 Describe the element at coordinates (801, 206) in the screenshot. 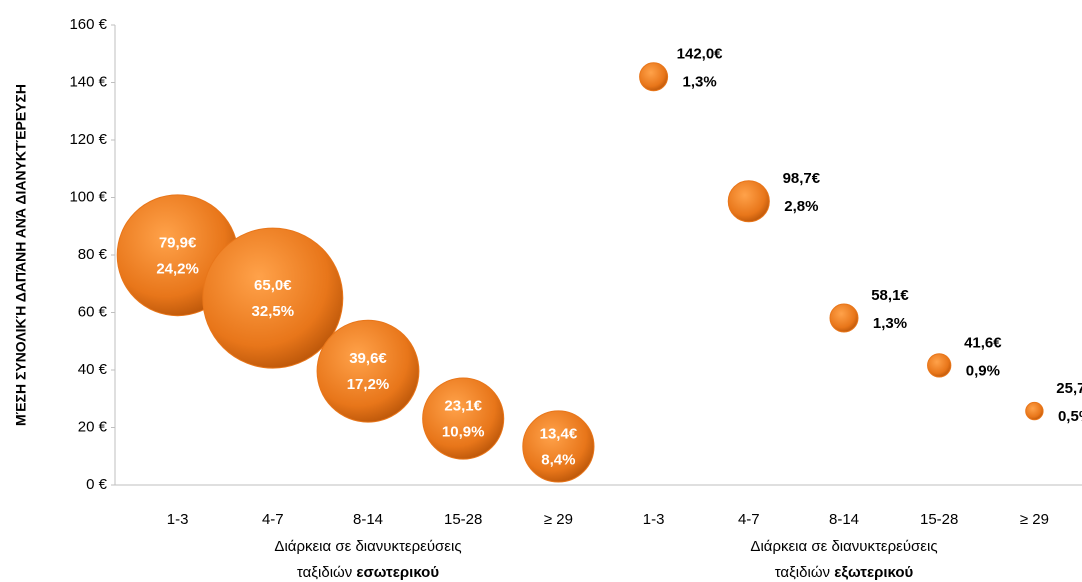

I see `size-label: 2,8%` at that location.